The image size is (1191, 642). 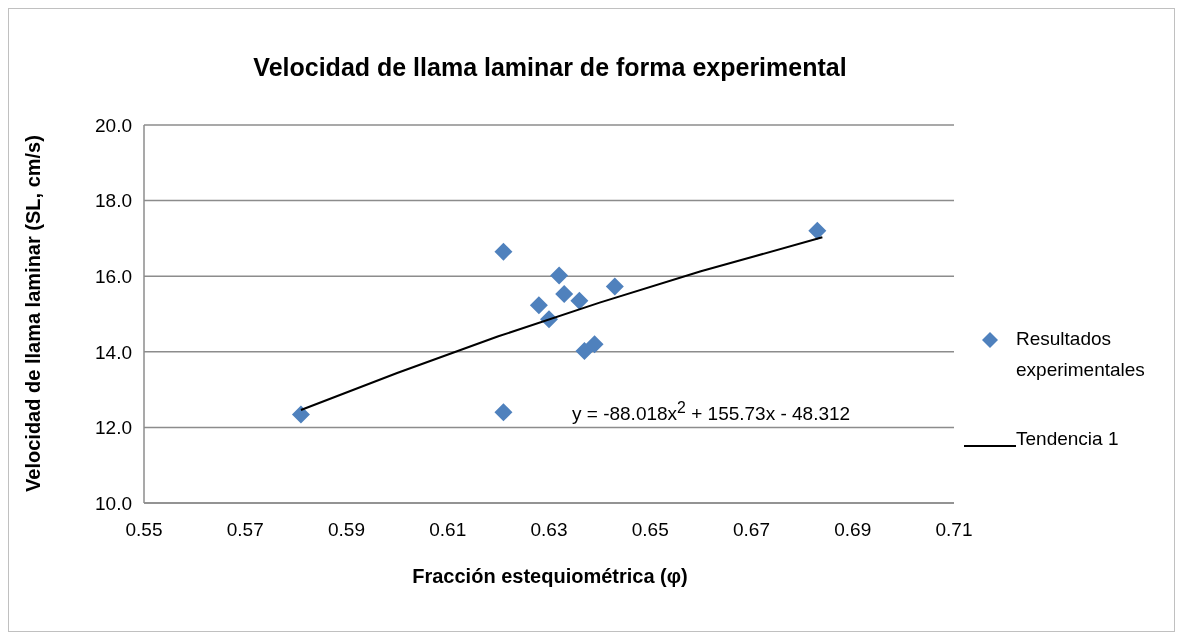 I want to click on x-tick-label: 0.61, so click(x=448, y=530).